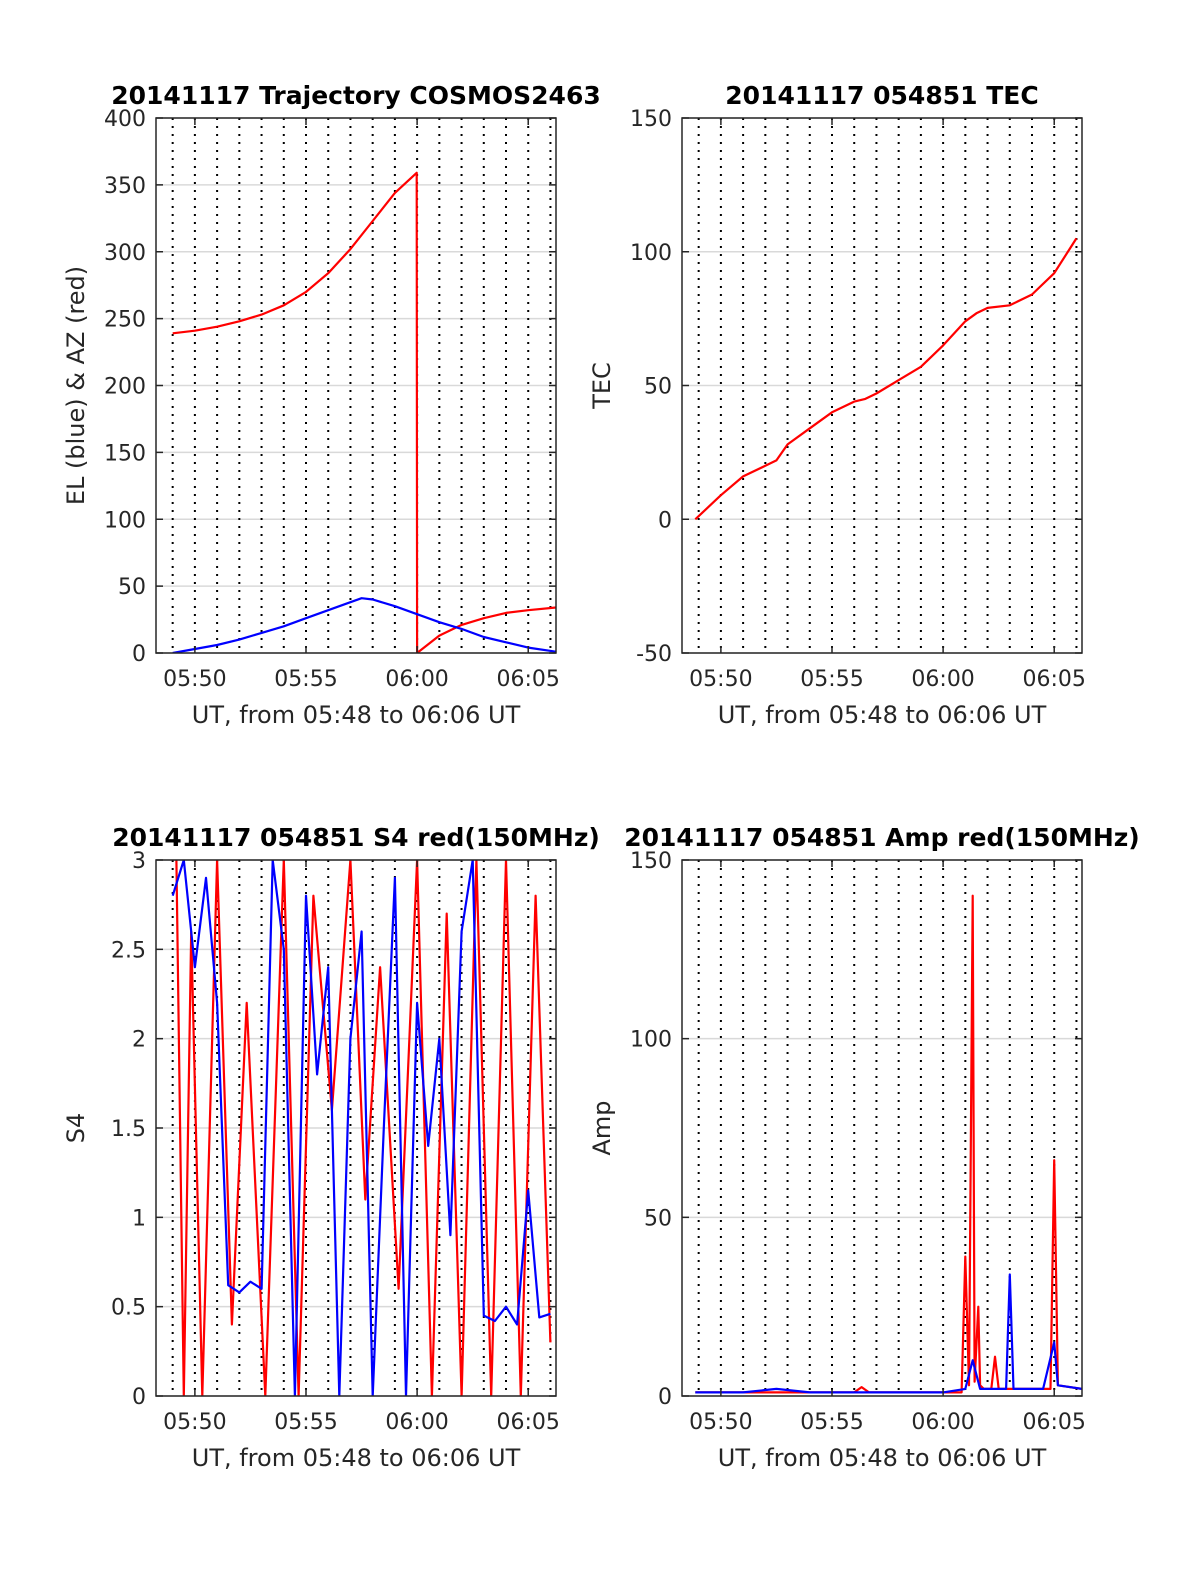  I want to click on chart-title: 20141117 Trajectory COSMOS2463, so click(356, 95).